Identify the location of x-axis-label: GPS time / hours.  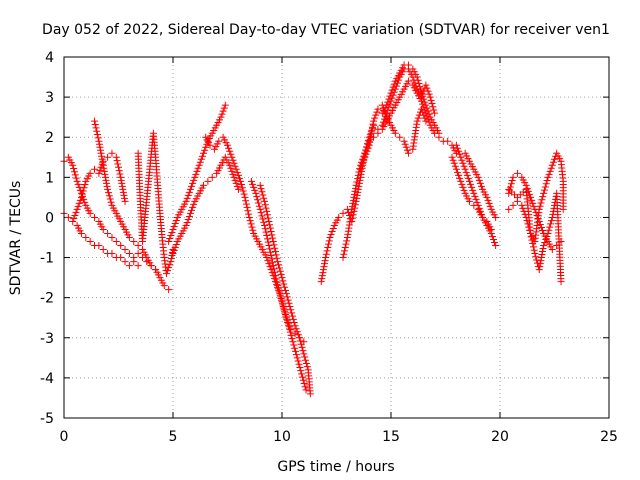
(335, 467).